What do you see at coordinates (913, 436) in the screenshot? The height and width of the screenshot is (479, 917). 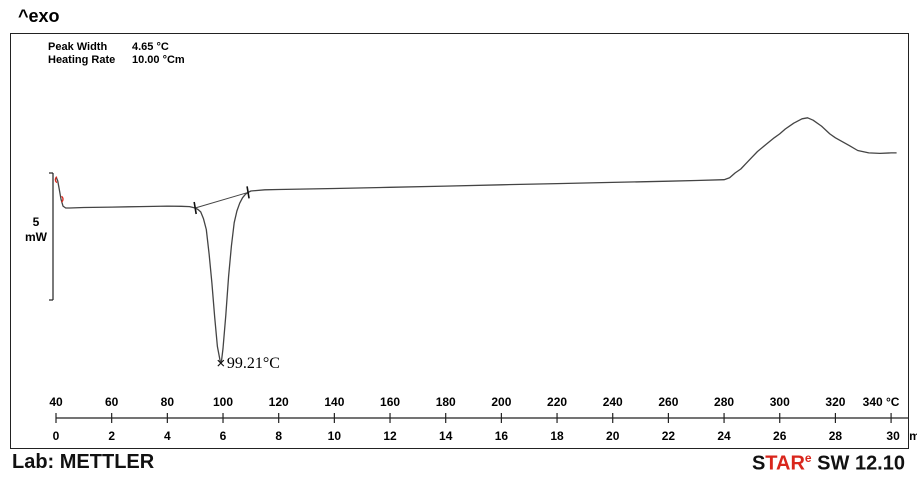 I see `time-unit-label: min` at bounding box center [913, 436].